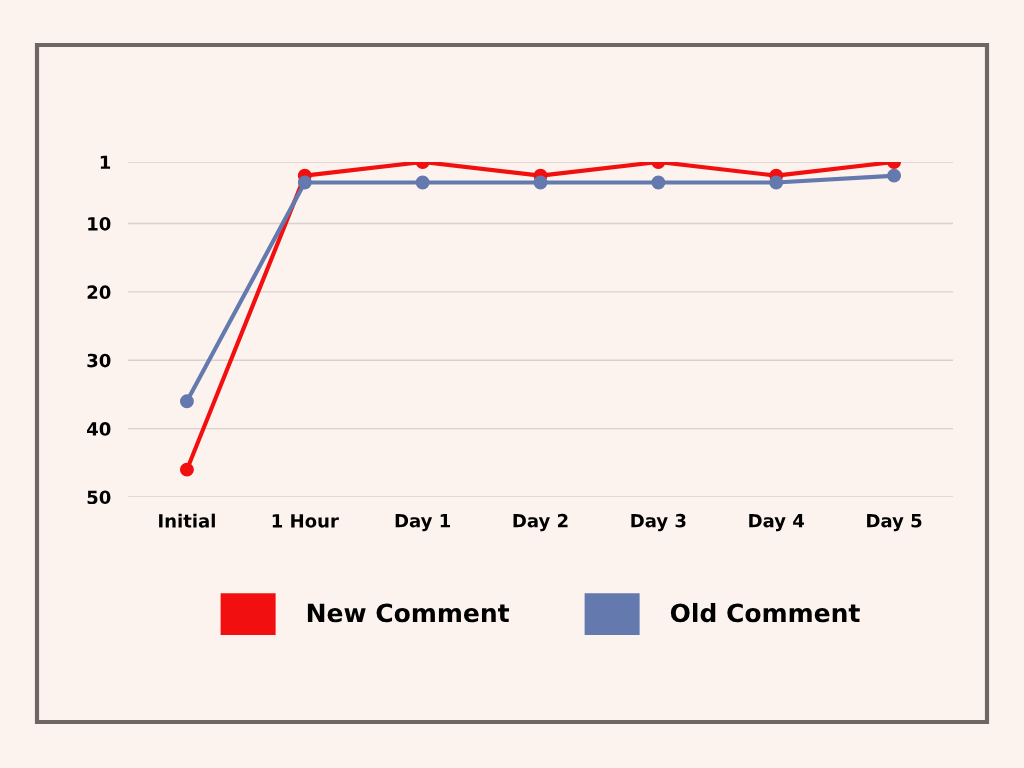  What do you see at coordinates (105, 162) in the screenshot?
I see `y-tick-label: 1` at bounding box center [105, 162].